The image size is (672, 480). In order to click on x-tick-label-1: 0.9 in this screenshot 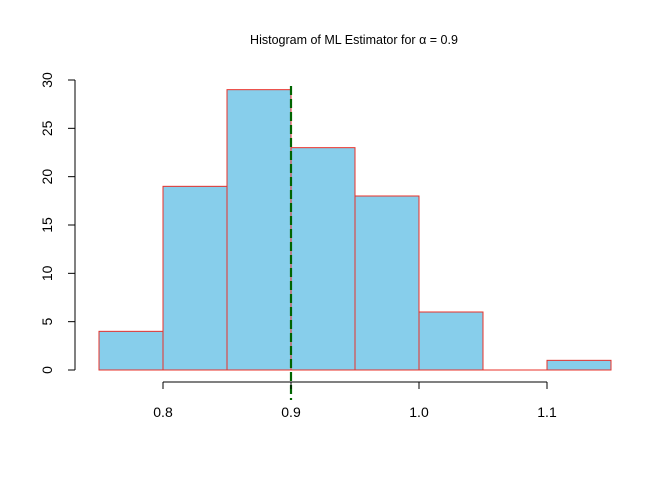, I will do `click(291, 412)`.